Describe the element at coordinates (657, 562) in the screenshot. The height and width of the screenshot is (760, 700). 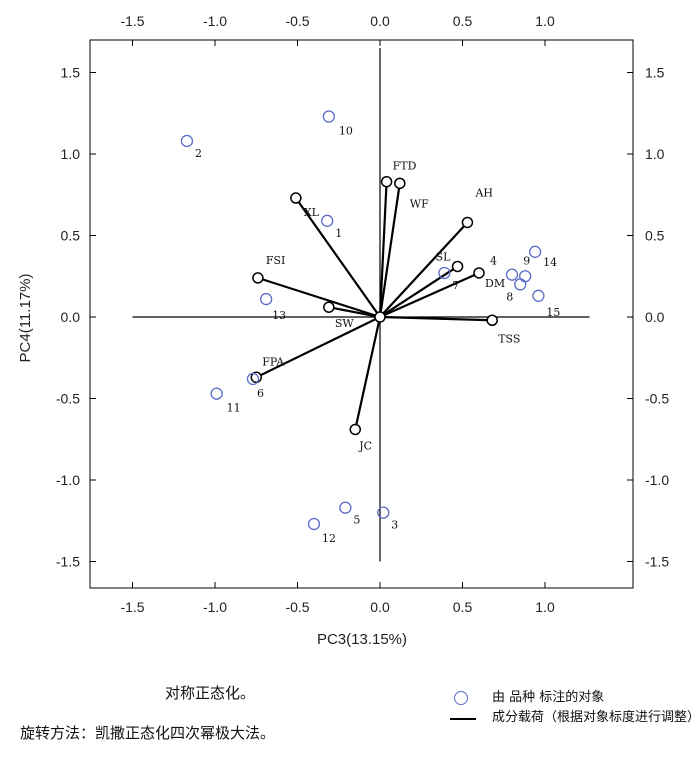
I see `y-tick-label-right: -1.5` at that location.